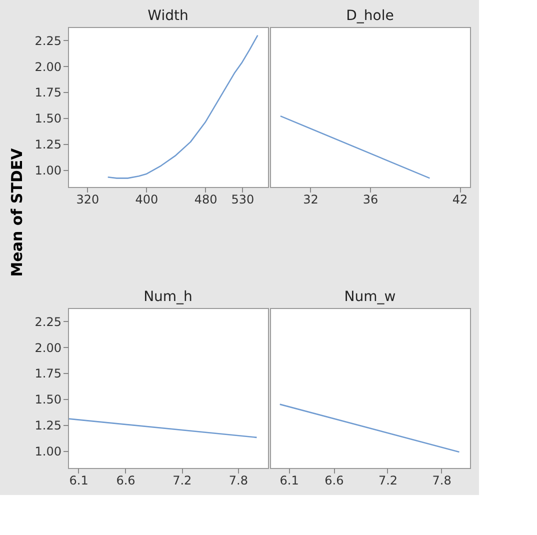  What do you see at coordinates (88, 199) in the screenshot?
I see `x-tick-label: 320` at bounding box center [88, 199].